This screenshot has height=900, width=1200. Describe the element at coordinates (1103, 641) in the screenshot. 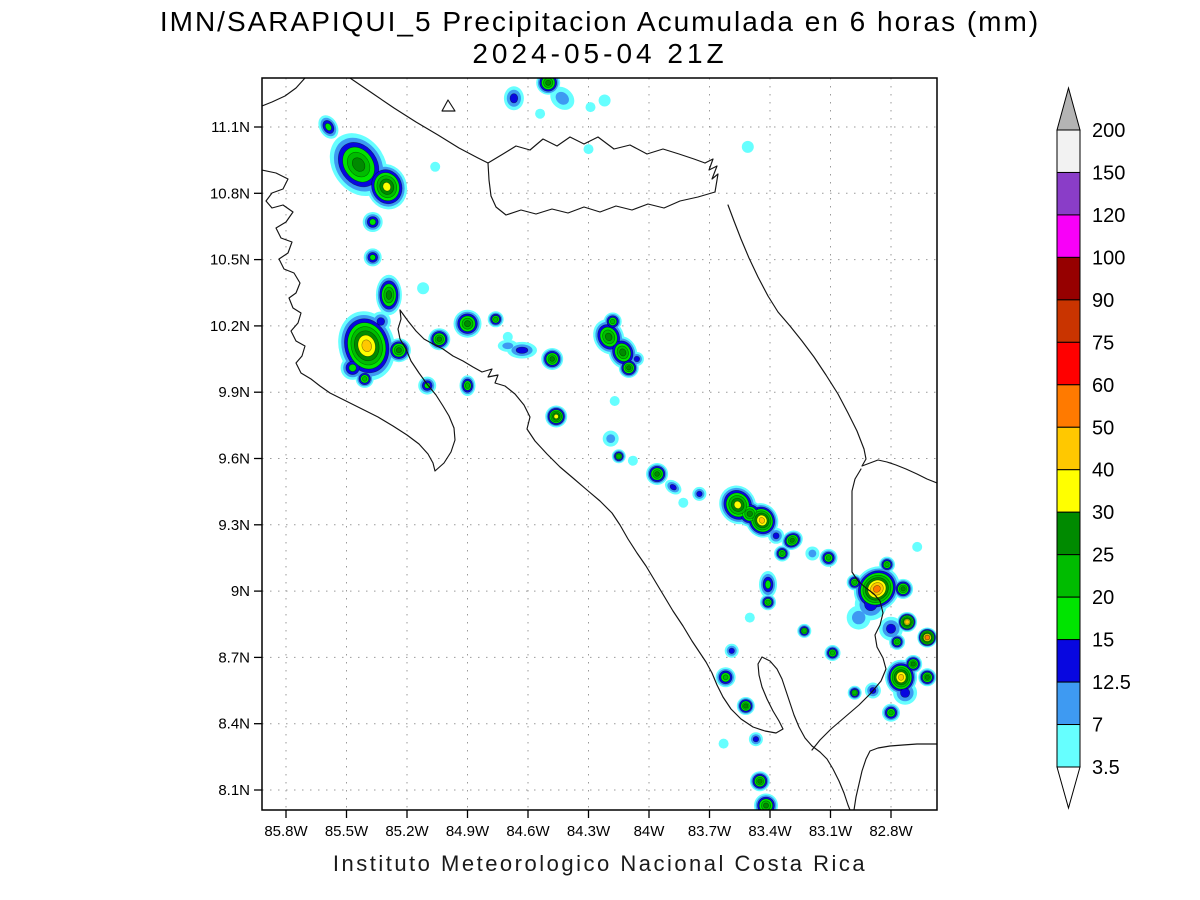

I see `colorbar-label: 15` at that location.